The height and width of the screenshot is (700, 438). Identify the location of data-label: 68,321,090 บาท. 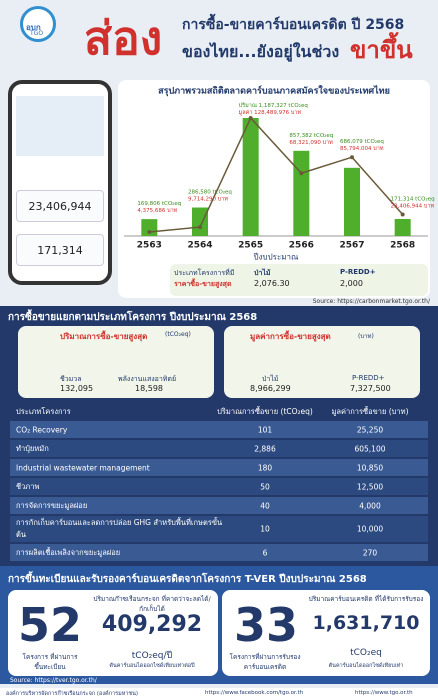
(311, 142).